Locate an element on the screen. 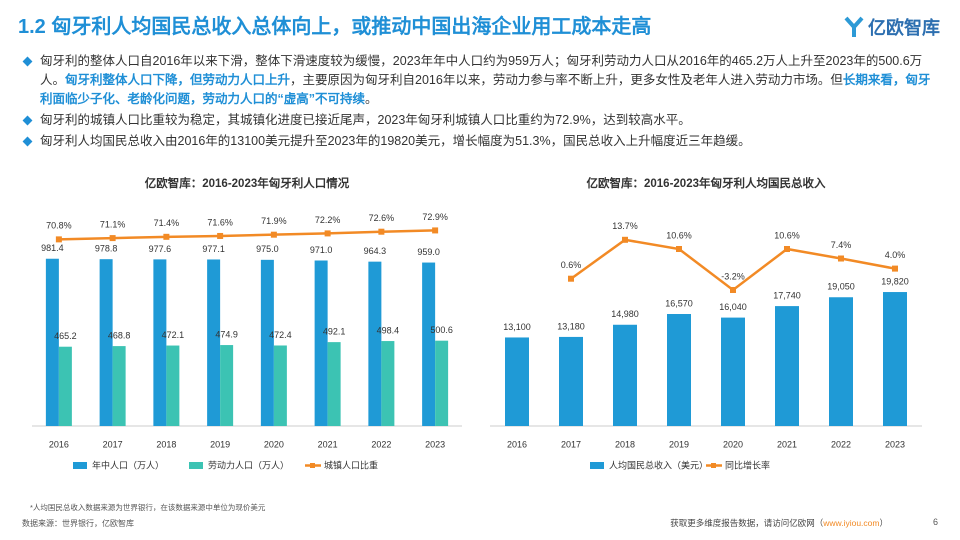 This screenshot has height=540, width=960. legend-label: 劳动力人口（万人） is located at coordinates (248, 464).